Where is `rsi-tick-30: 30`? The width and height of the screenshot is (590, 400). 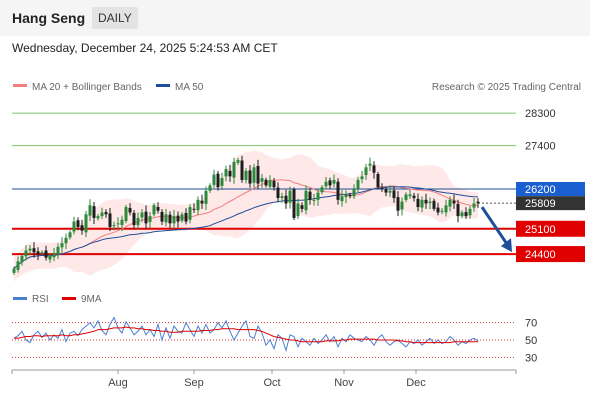 rsi-tick-30: 30 is located at coordinates (531, 358).